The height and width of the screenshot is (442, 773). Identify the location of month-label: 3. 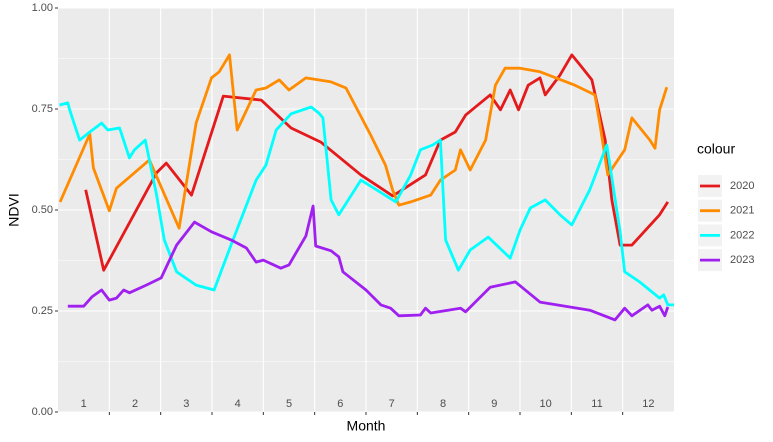
(186, 404).